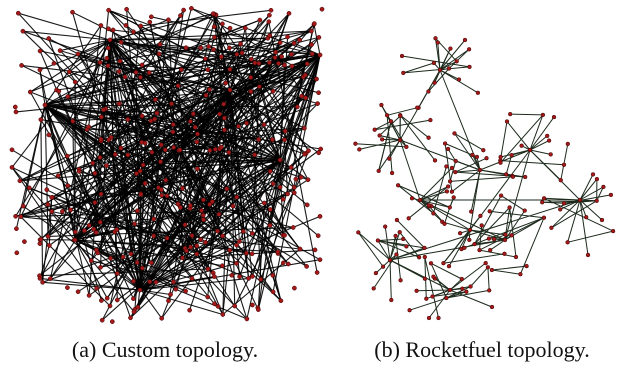 Image resolution: width=634 pixels, height=367 pixels. Describe the element at coordinates (165, 349) in the screenshot. I see `custom-topology-caption: (a) Custom topology.` at that location.